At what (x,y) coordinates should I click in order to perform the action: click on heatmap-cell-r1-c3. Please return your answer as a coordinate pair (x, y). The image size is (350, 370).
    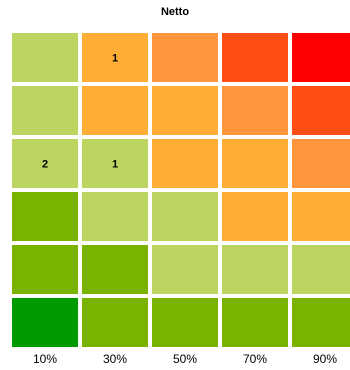
    Looking at the image, I should click on (185, 57).